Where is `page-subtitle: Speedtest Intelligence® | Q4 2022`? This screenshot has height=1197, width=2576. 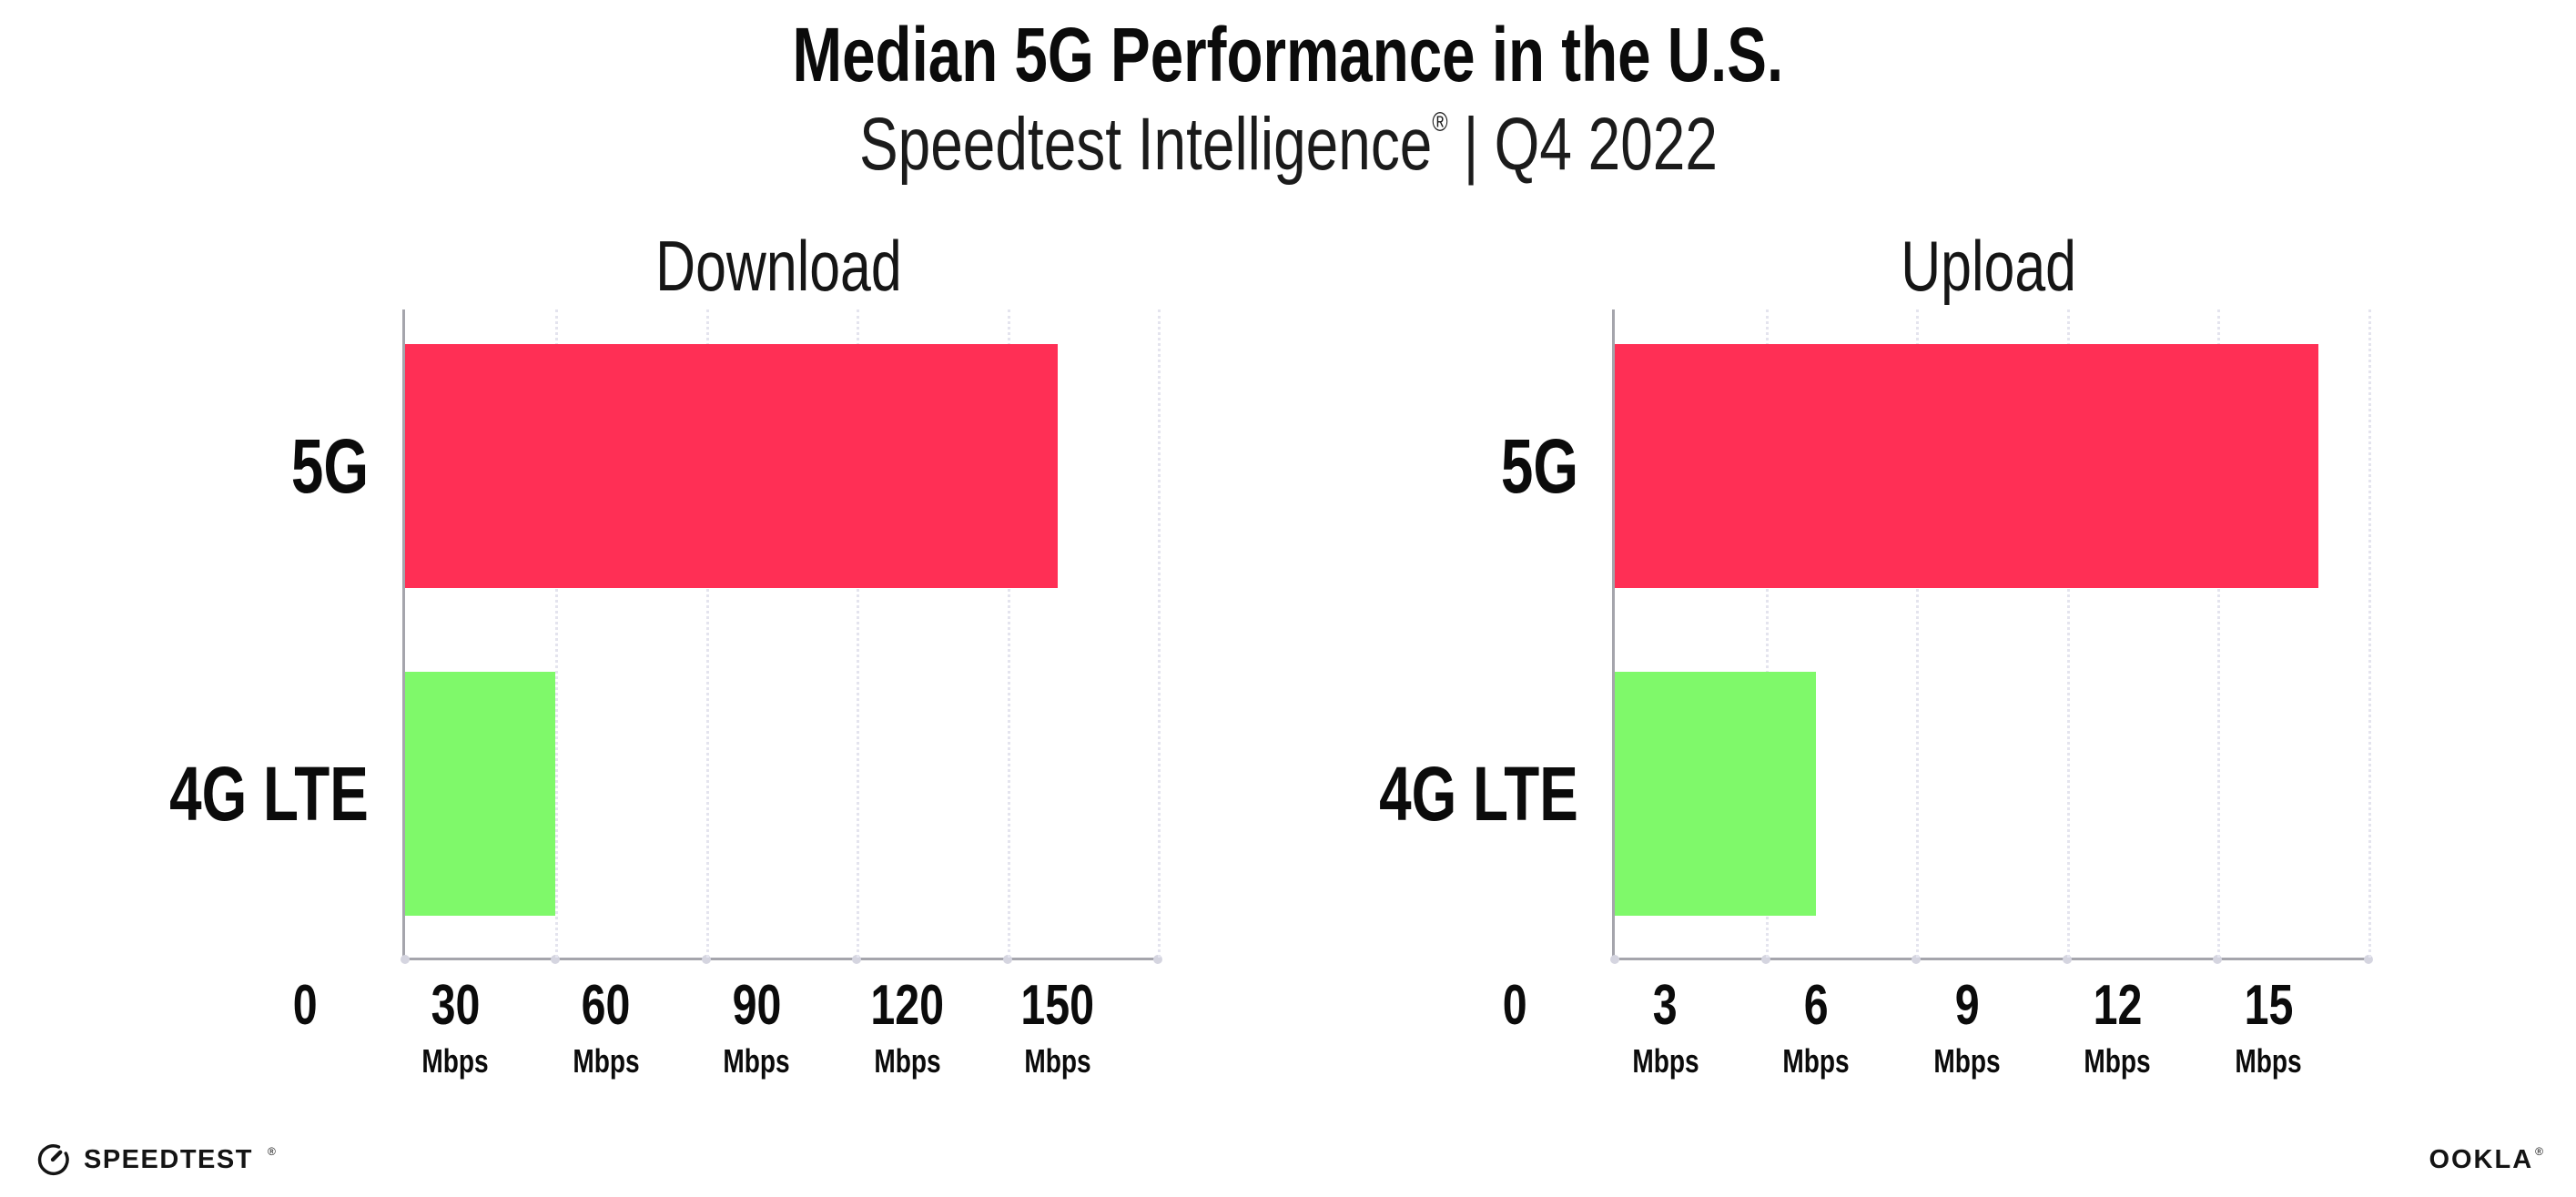
page-subtitle: Speedtest Intelligence® | Q4 2022 is located at coordinates (1288, 145).